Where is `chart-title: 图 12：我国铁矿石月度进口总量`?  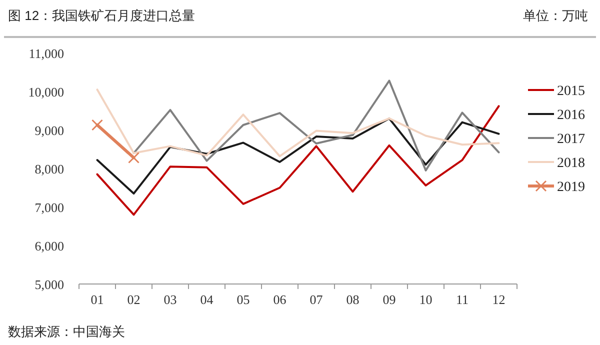
chart-title: 图 12：我国铁矿石月度进口总量 is located at coordinates (102, 15).